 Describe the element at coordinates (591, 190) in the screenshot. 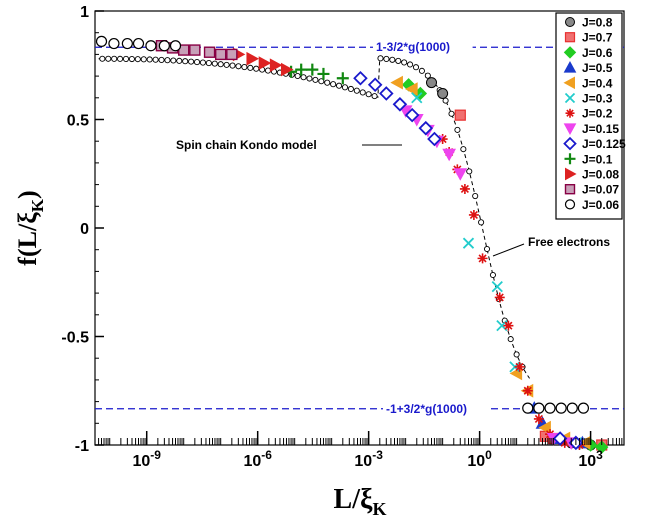

I see `legend-item: J=0.07` at that location.